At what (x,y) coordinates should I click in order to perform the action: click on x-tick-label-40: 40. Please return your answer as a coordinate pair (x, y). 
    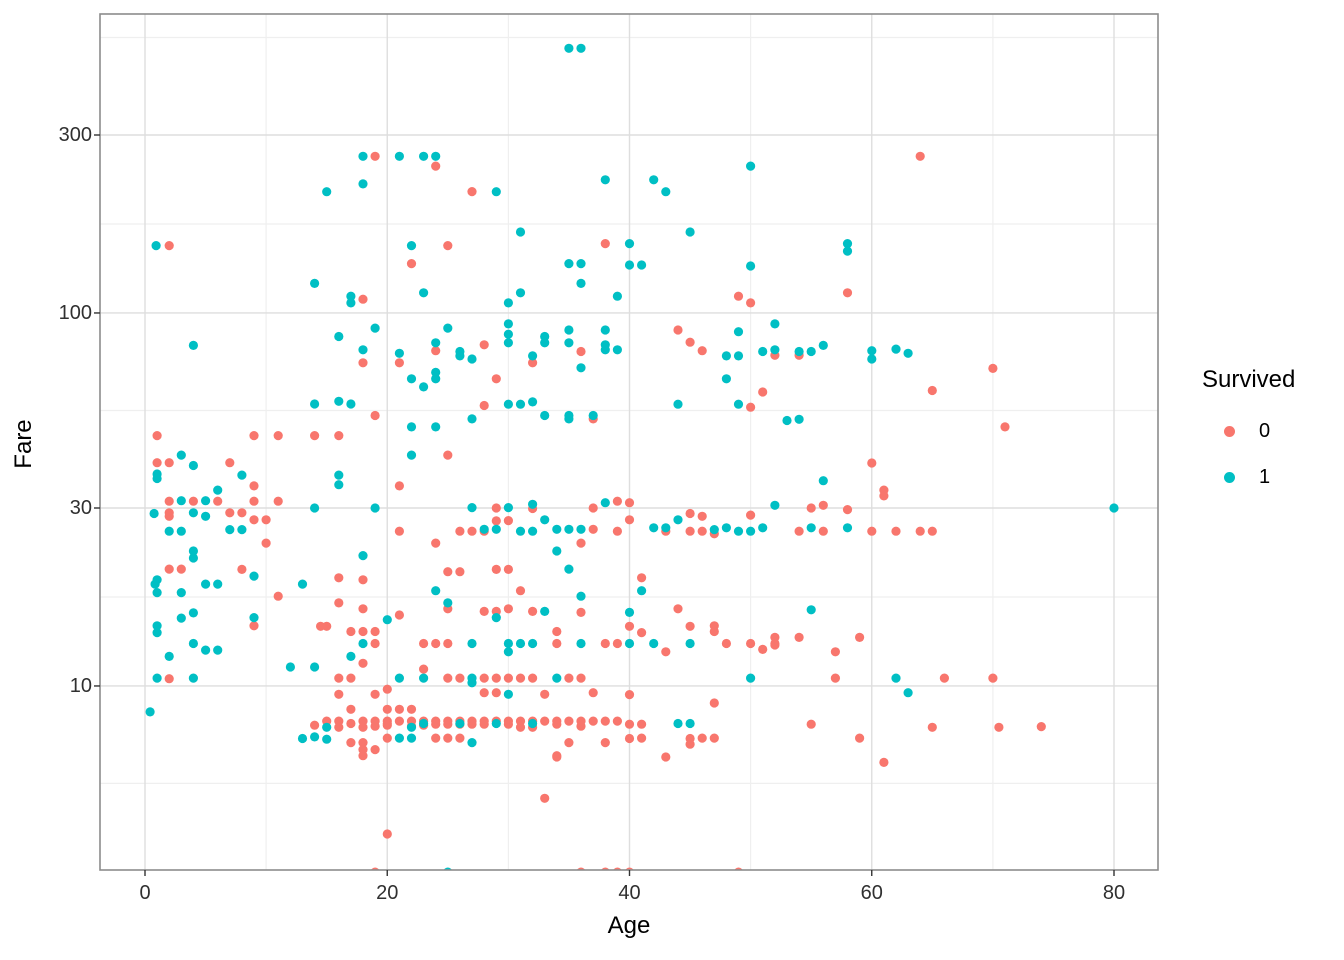
    Looking at the image, I should click on (629, 893).